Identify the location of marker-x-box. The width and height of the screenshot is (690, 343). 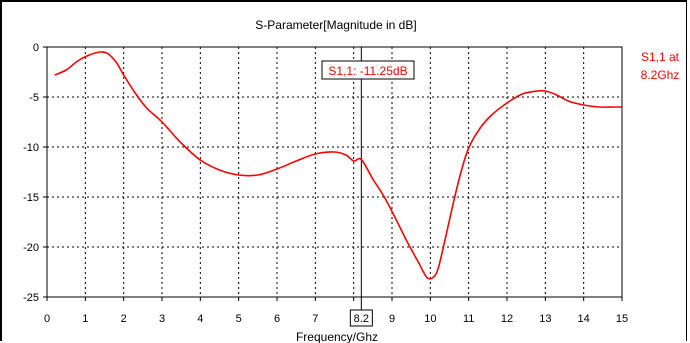
(361, 318).